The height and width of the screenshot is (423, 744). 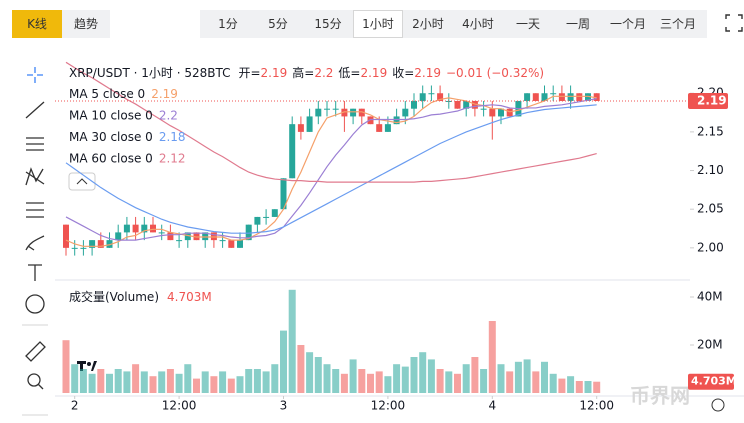 I want to click on interval-option: 一个月, so click(x=627, y=24).